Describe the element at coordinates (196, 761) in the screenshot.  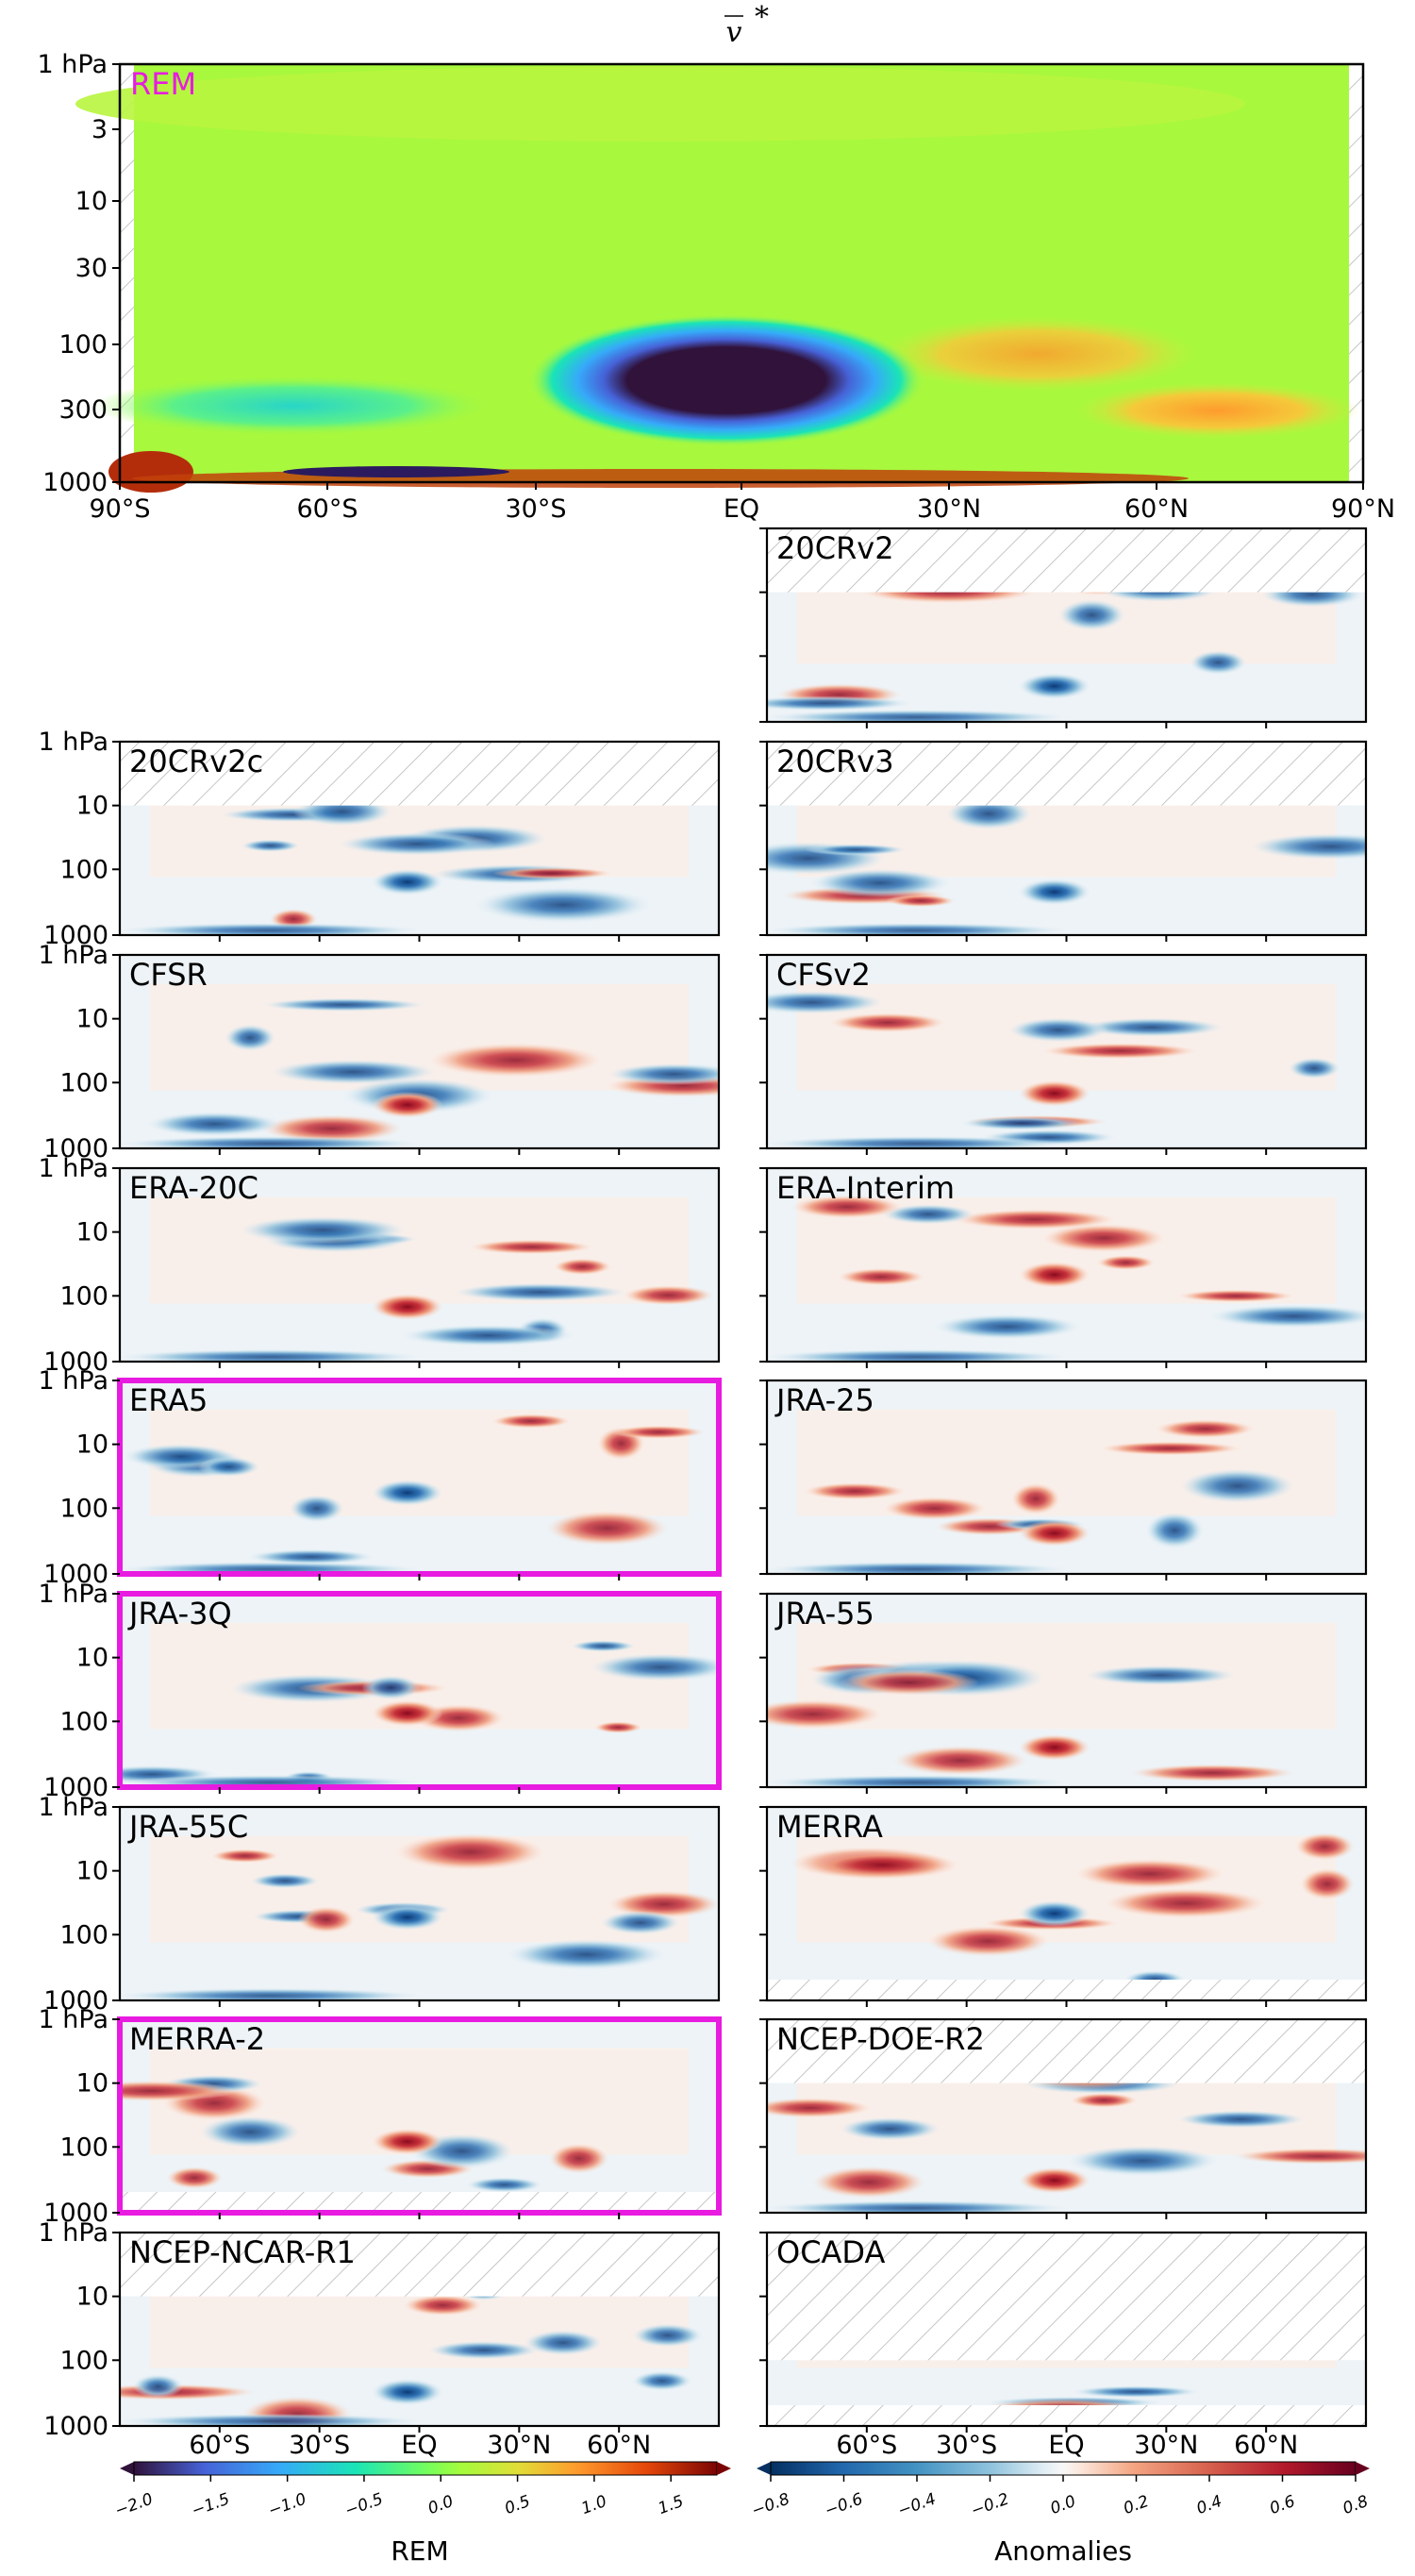
I see `panel-label: 20CRv2c` at that location.